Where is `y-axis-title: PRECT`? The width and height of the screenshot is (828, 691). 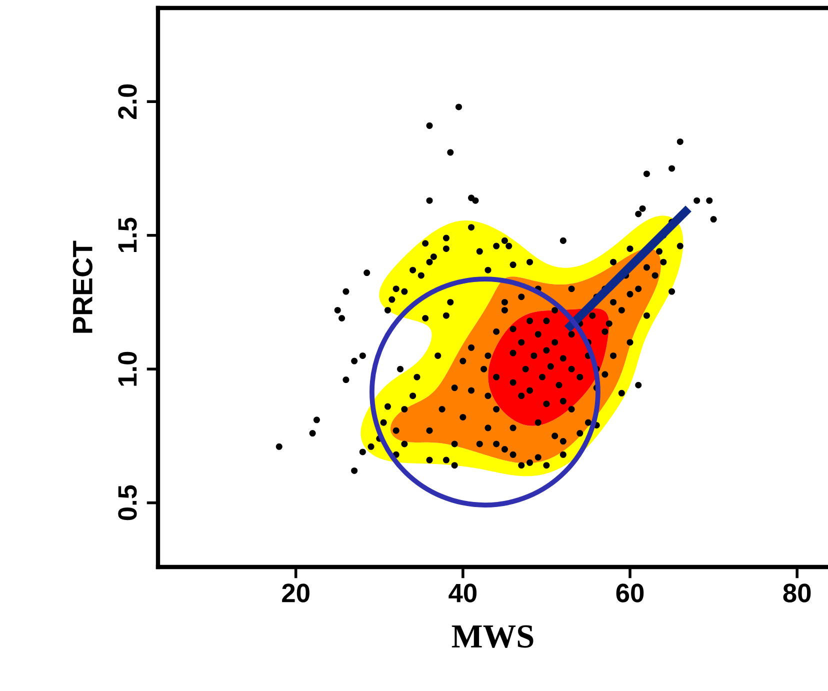 y-axis-title: PRECT is located at coordinates (82, 286).